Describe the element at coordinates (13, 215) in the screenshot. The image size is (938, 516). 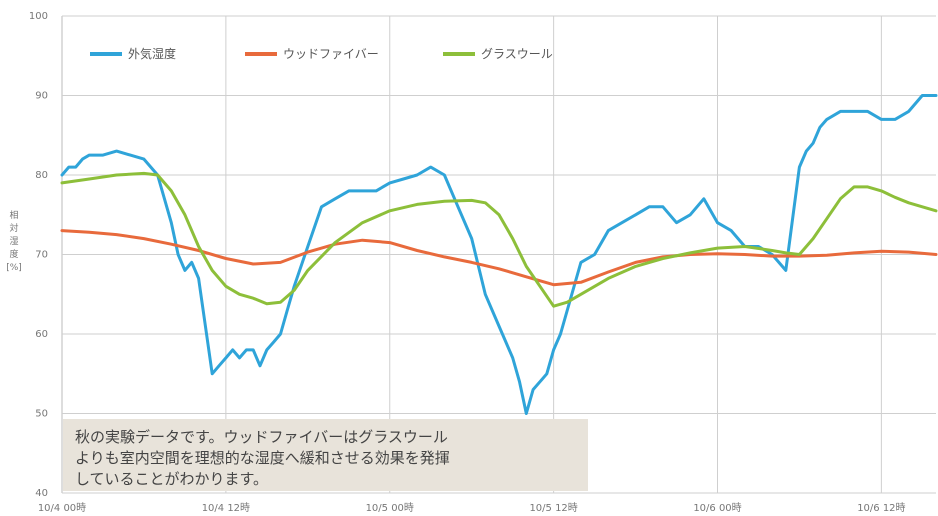
I see `y-axis-label-char: 相` at that location.